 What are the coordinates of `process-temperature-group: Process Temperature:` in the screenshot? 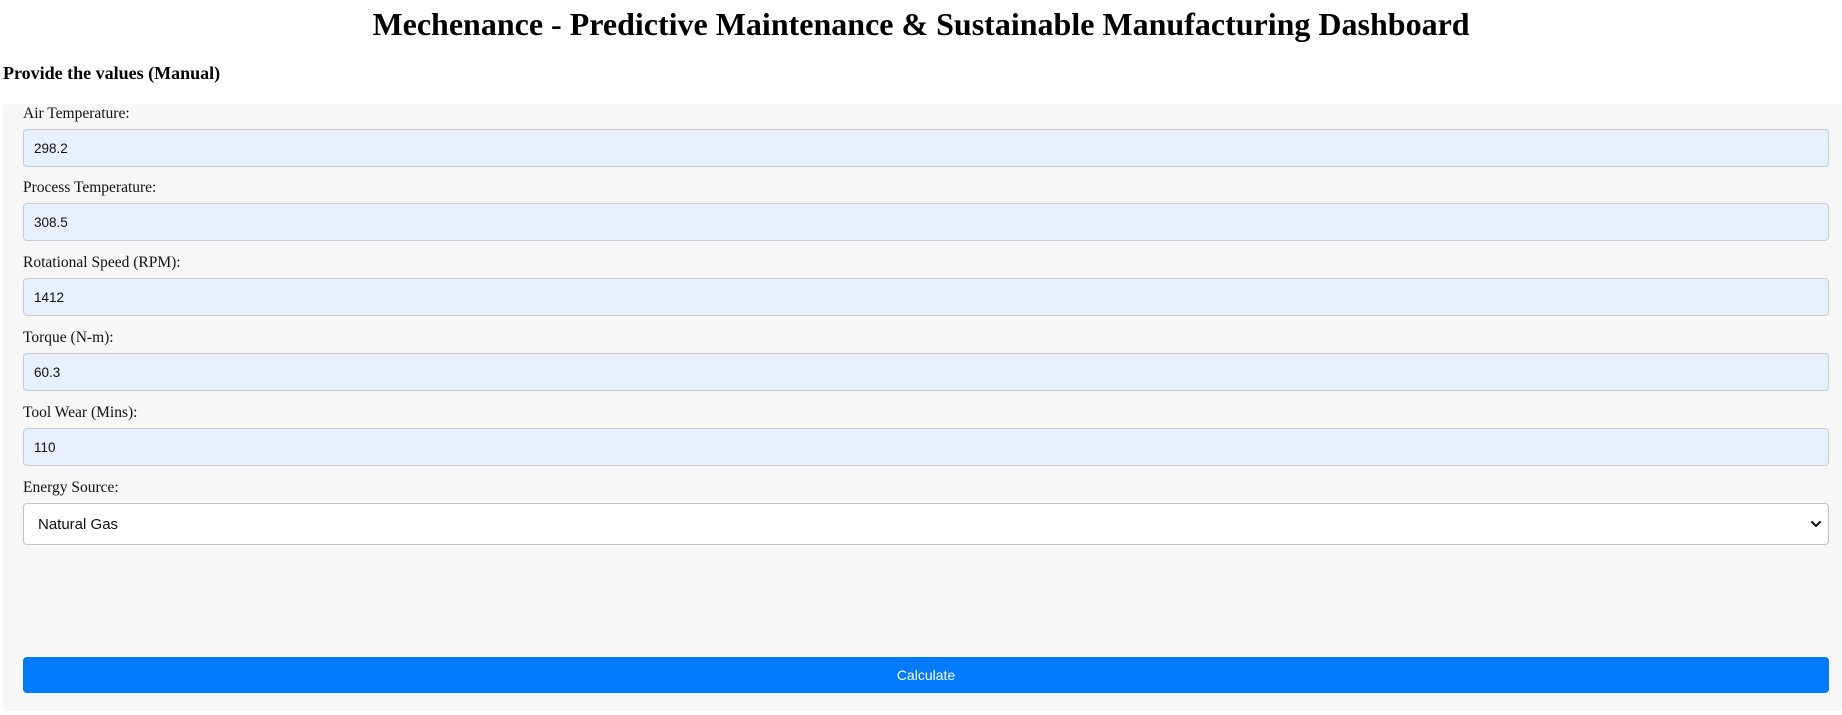 It's located at (926, 210).